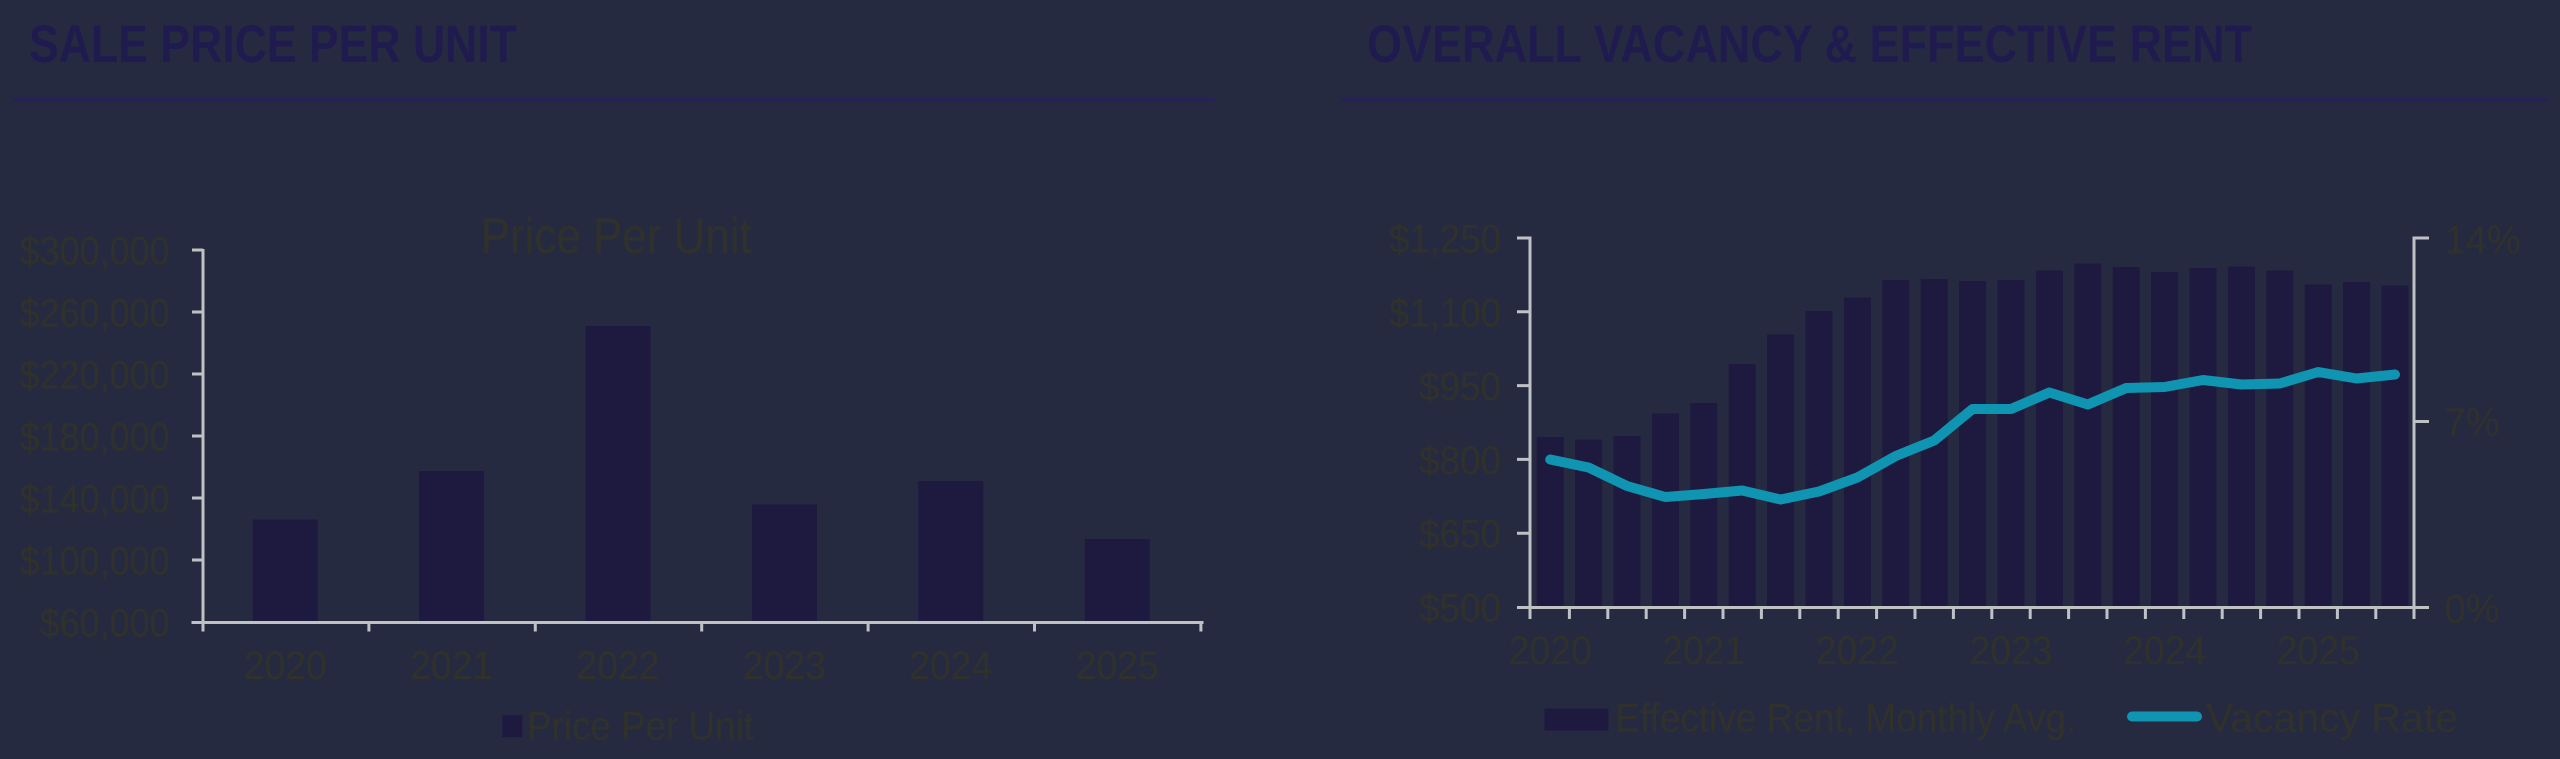 Image resolution: width=2560 pixels, height=759 pixels. What do you see at coordinates (1445, 313) in the screenshot?
I see `svg-text: $1,100` at bounding box center [1445, 313].